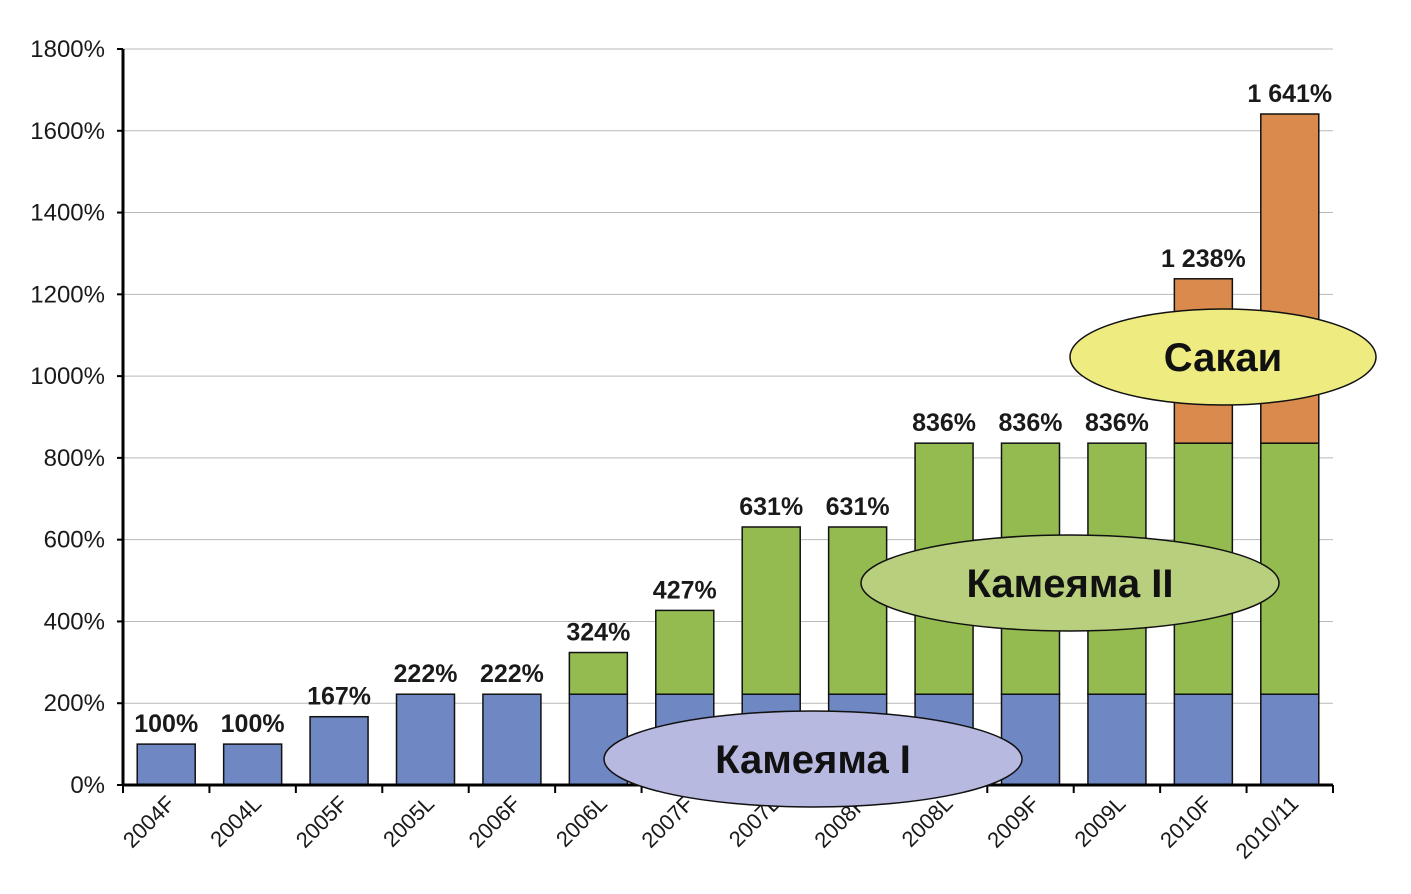 This screenshot has width=1411, height=894. What do you see at coordinates (1013, 822) in the screenshot?
I see `x-tick-label: 2009F` at bounding box center [1013, 822].